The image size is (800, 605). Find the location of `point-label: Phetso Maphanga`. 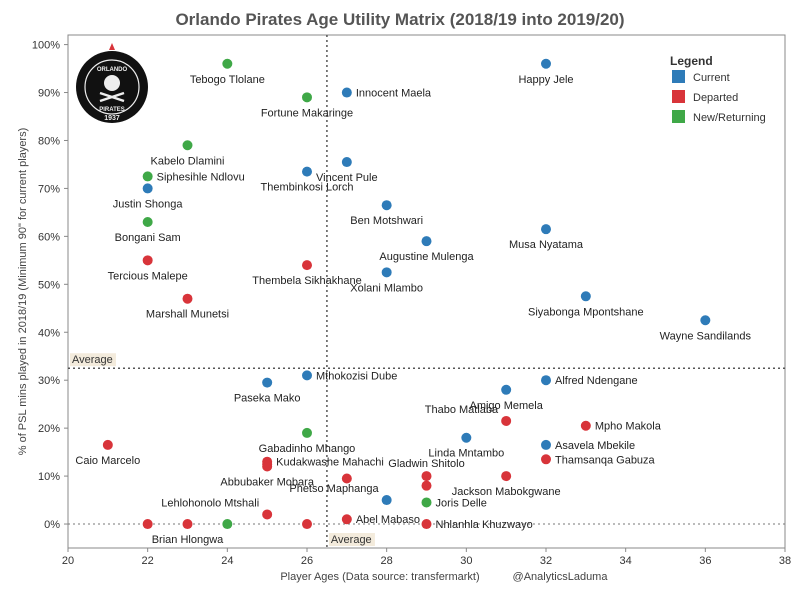

point-label: Phetso Maphanga is located at coordinates (334, 489).